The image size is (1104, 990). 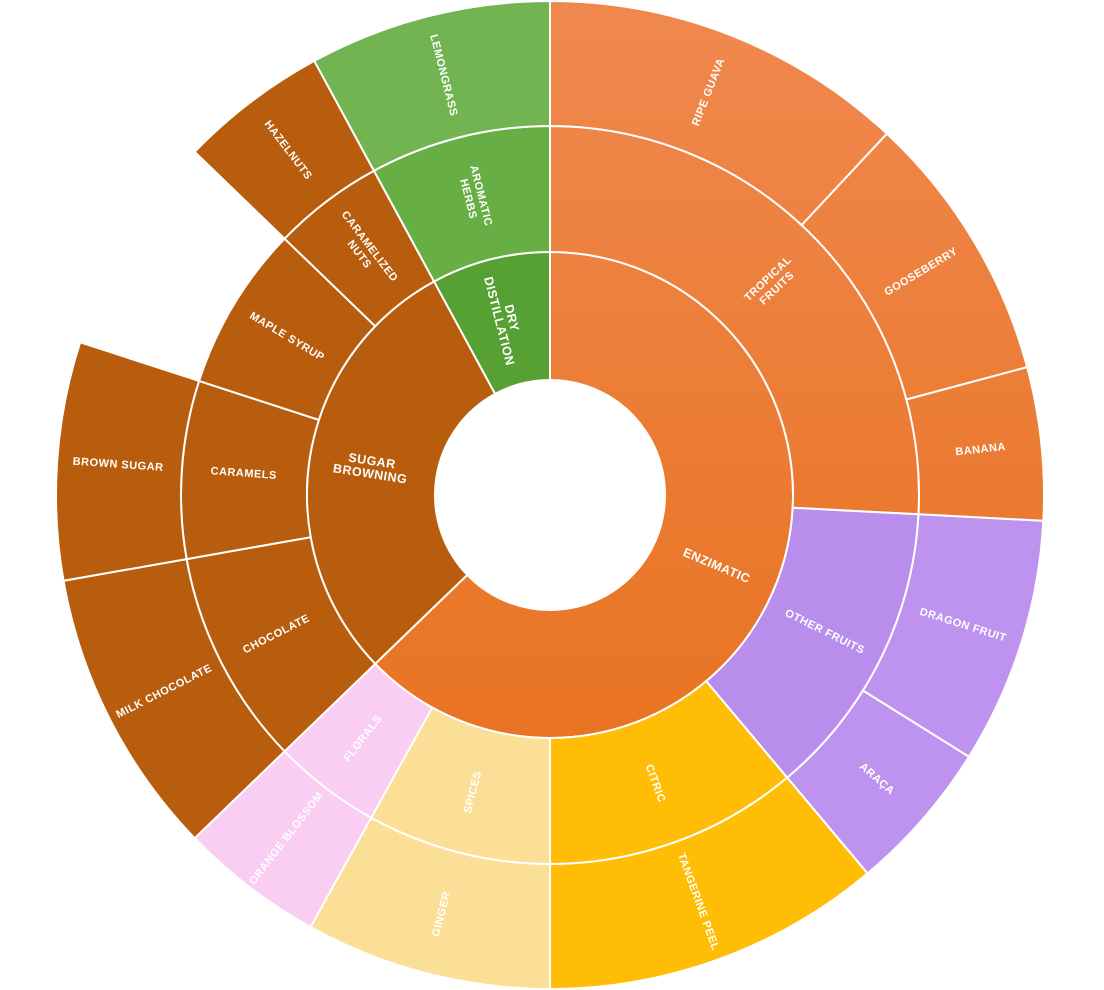 I want to click on segment-lemongrass, so click(x=431, y=86).